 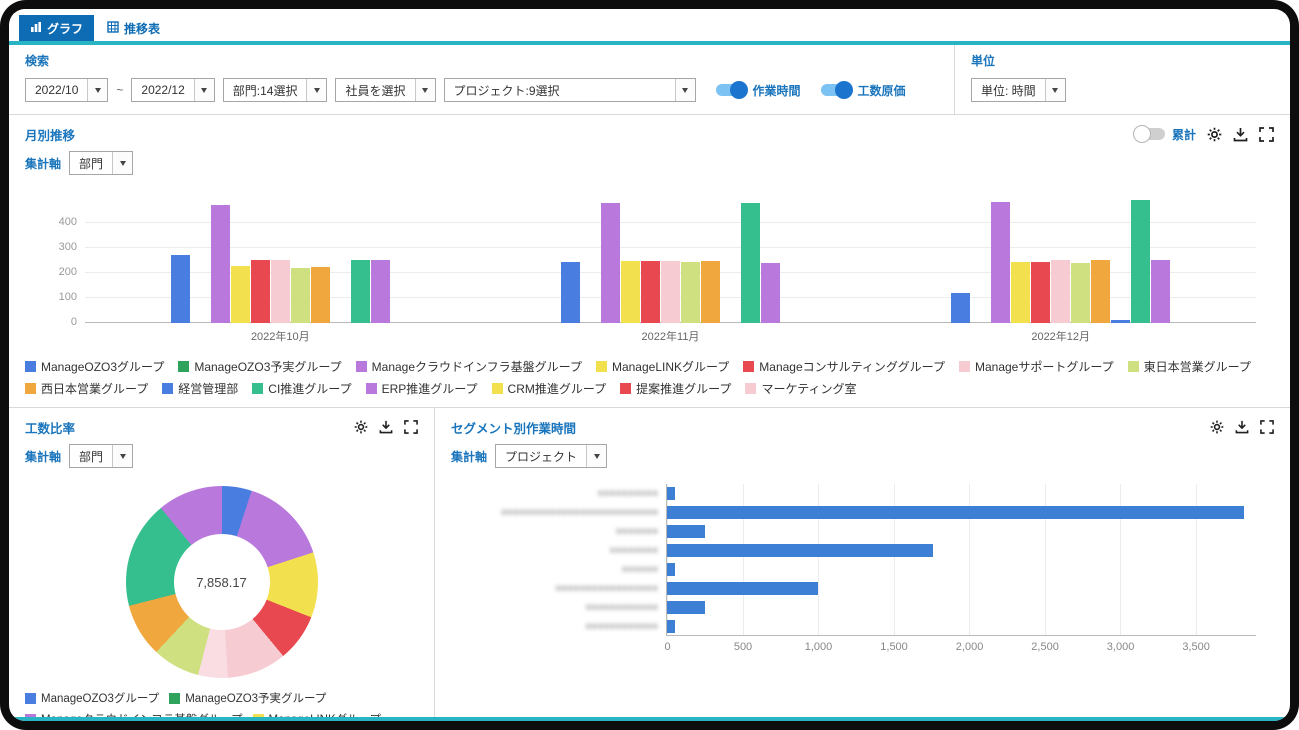 I want to click on x-axis-tick-label: 2,000, so click(x=969, y=647).